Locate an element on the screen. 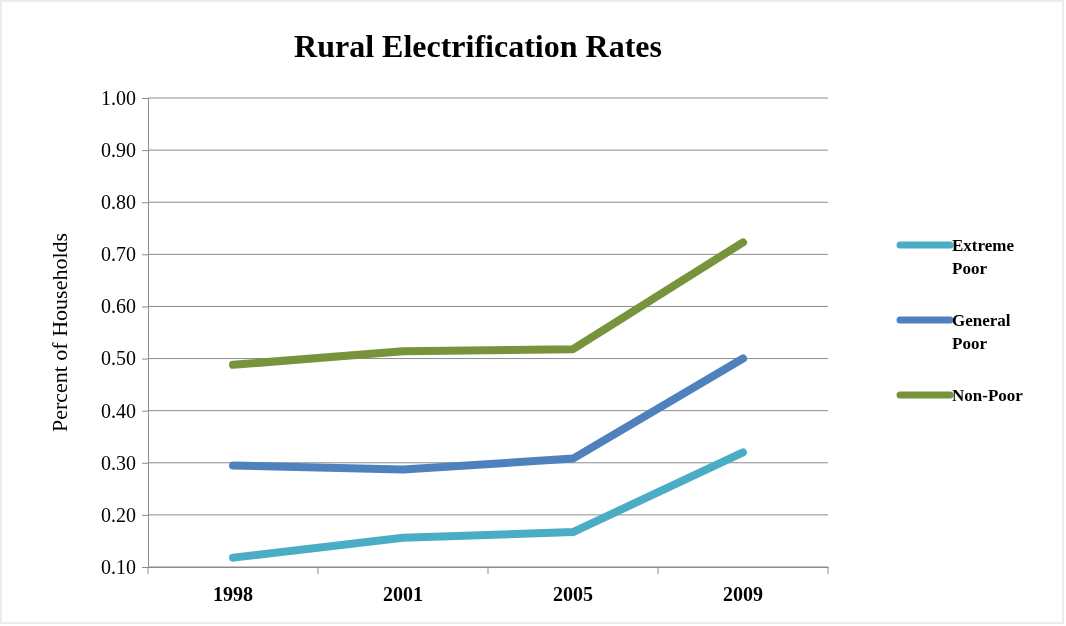 The width and height of the screenshot is (1066, 626). y-tick-label: 0.80 is located at coordinates (118, 202).